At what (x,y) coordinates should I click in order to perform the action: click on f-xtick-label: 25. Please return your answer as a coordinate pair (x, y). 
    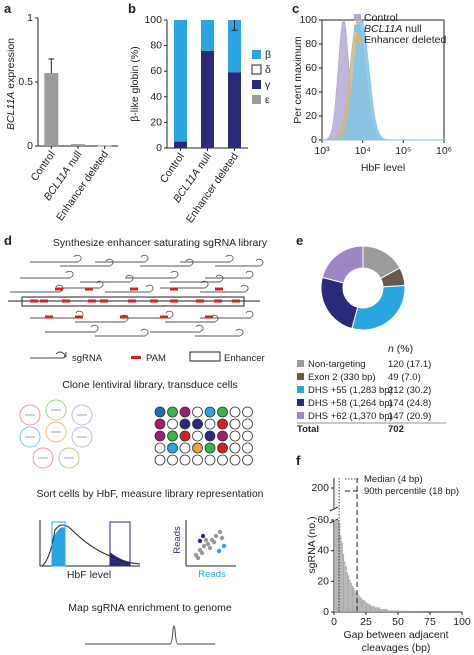
    Looking at the image, I should click on (366, 622).